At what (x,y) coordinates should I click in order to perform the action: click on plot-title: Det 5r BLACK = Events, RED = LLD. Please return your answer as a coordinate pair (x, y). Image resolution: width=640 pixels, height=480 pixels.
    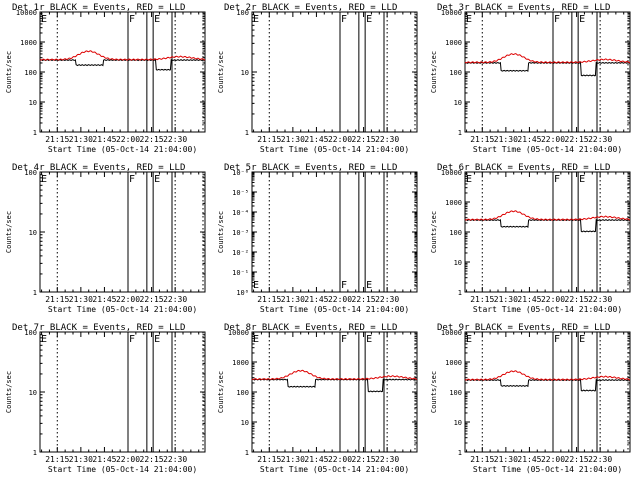
    Looking at the image, I should click on (310, 168).